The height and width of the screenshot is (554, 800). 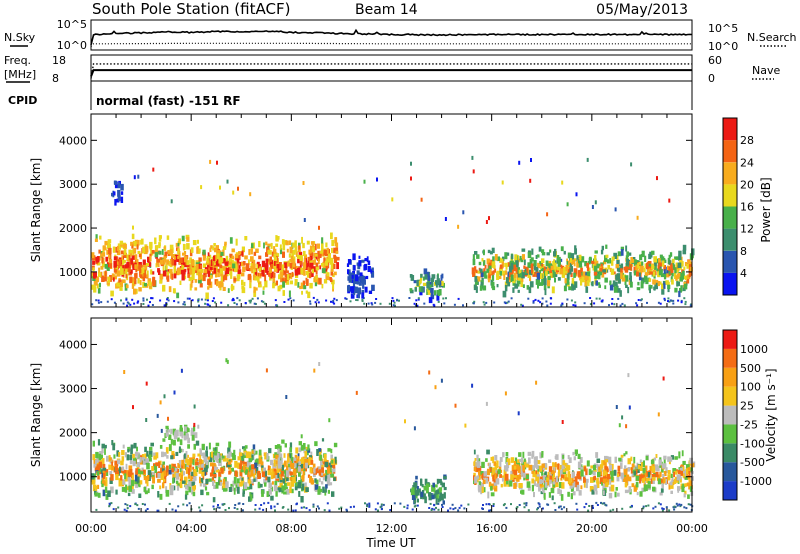 What do you see at coordinates (72, 45) in the screenshot?
I see `noise-tick-left-low: 10^0` at bounding box center [72, 45].